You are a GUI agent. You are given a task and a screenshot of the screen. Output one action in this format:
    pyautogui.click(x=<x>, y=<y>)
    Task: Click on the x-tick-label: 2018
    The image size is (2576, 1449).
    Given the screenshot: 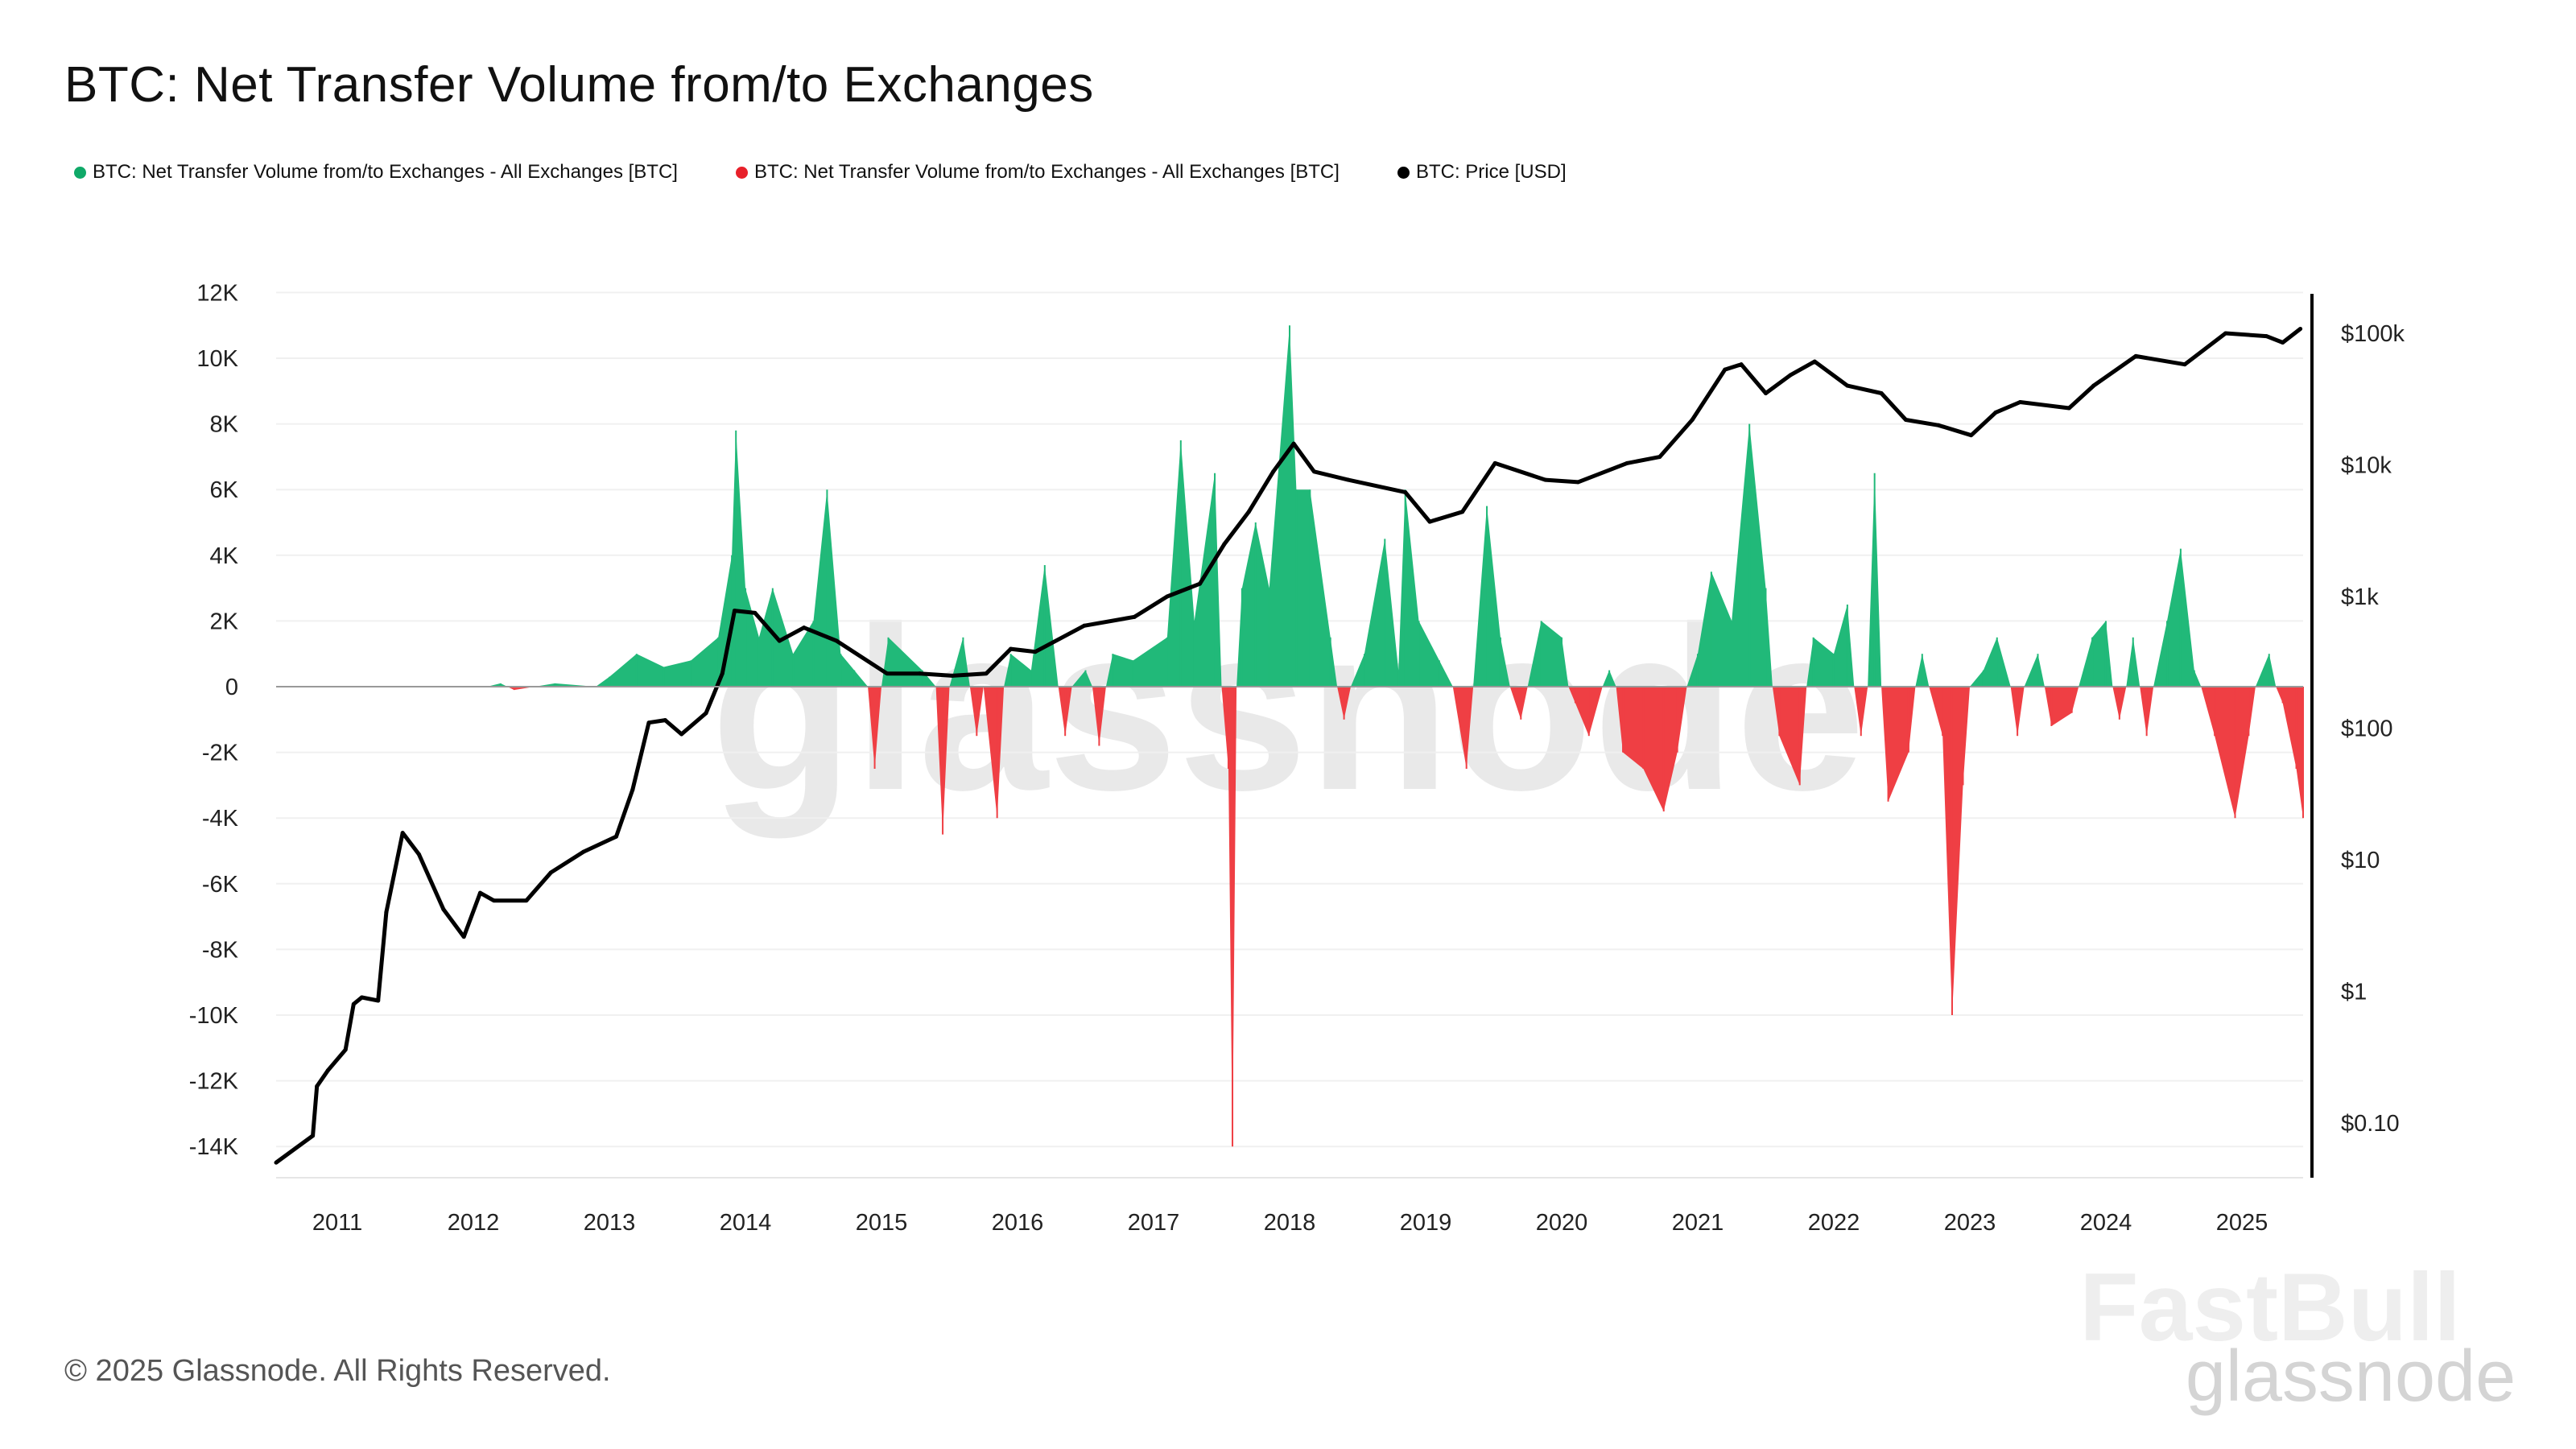 What is the action you would take?
    pyautogui.click(x=1290, y=1223)
    